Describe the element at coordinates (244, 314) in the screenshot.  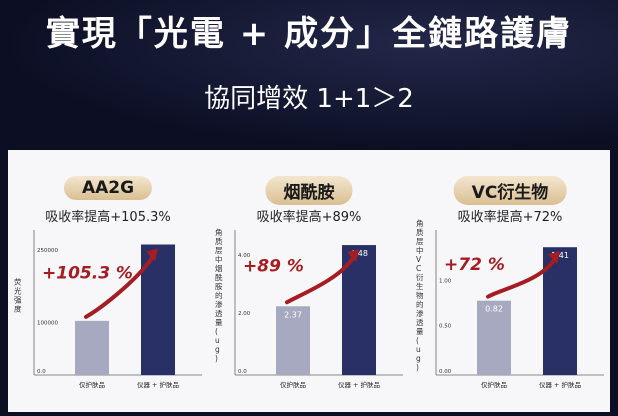
I see `y-tick-label: 2.00` at that location.